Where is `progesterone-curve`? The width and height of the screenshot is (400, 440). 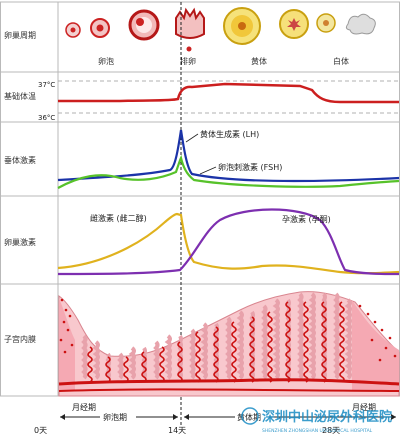 progesterone-curve is located at coordinates (228, 242).